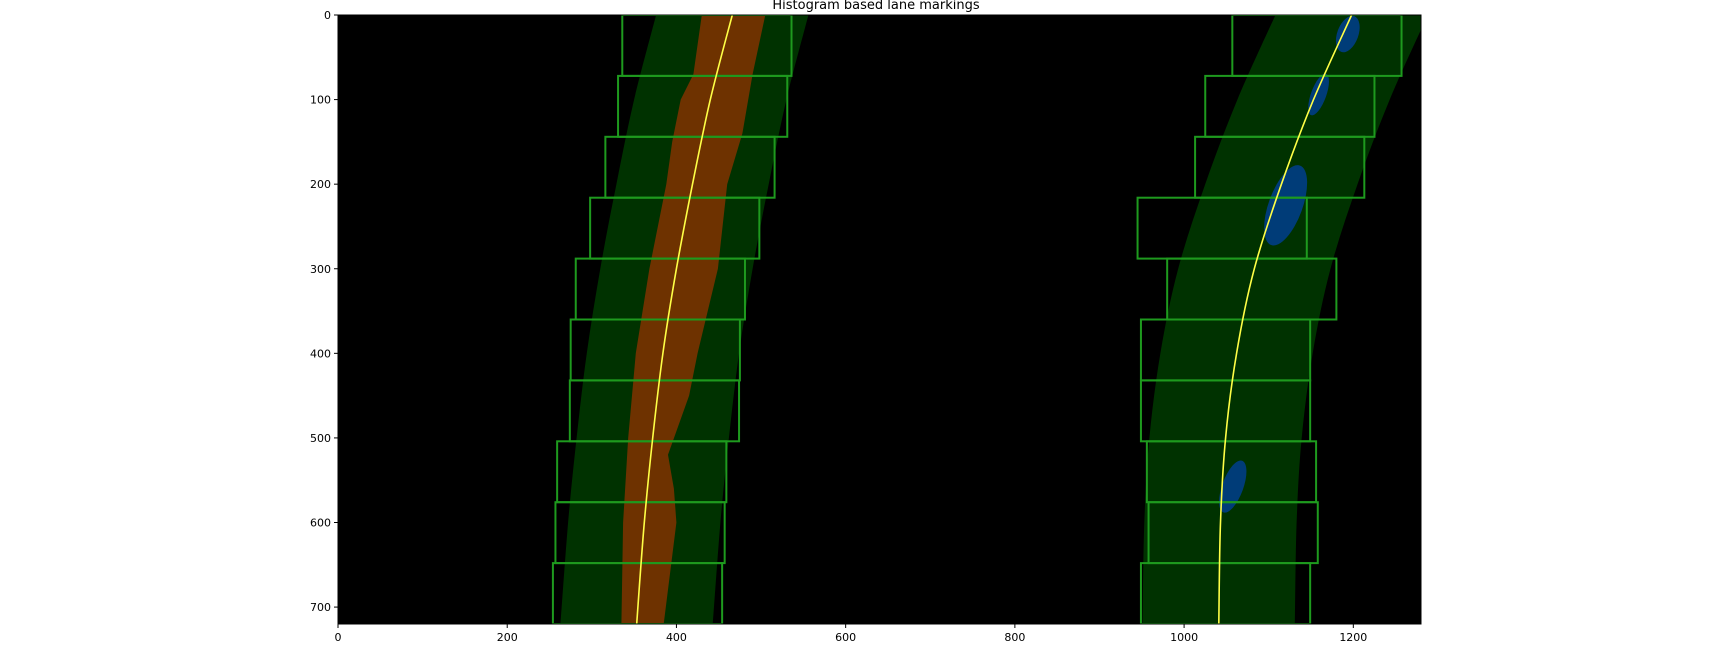 The width and height of the screenshot is (1728, 648). What do you see at coordinates (1353, 637) in the screenshot?
I see `x-tick-label: 1200` at bounding box center [1353, 637].